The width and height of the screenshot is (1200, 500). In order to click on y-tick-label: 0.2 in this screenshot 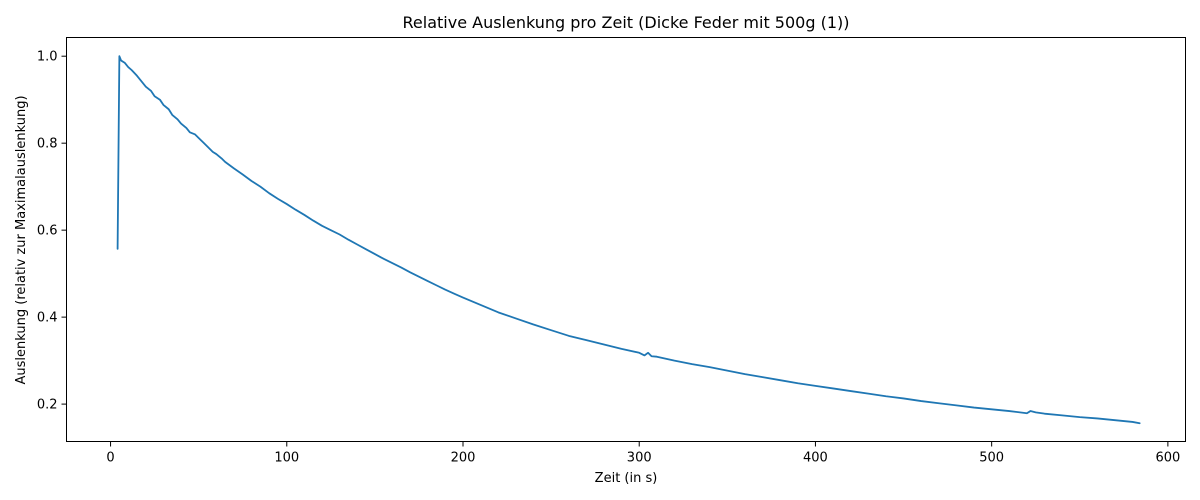, I will do `click(47, 405)`.